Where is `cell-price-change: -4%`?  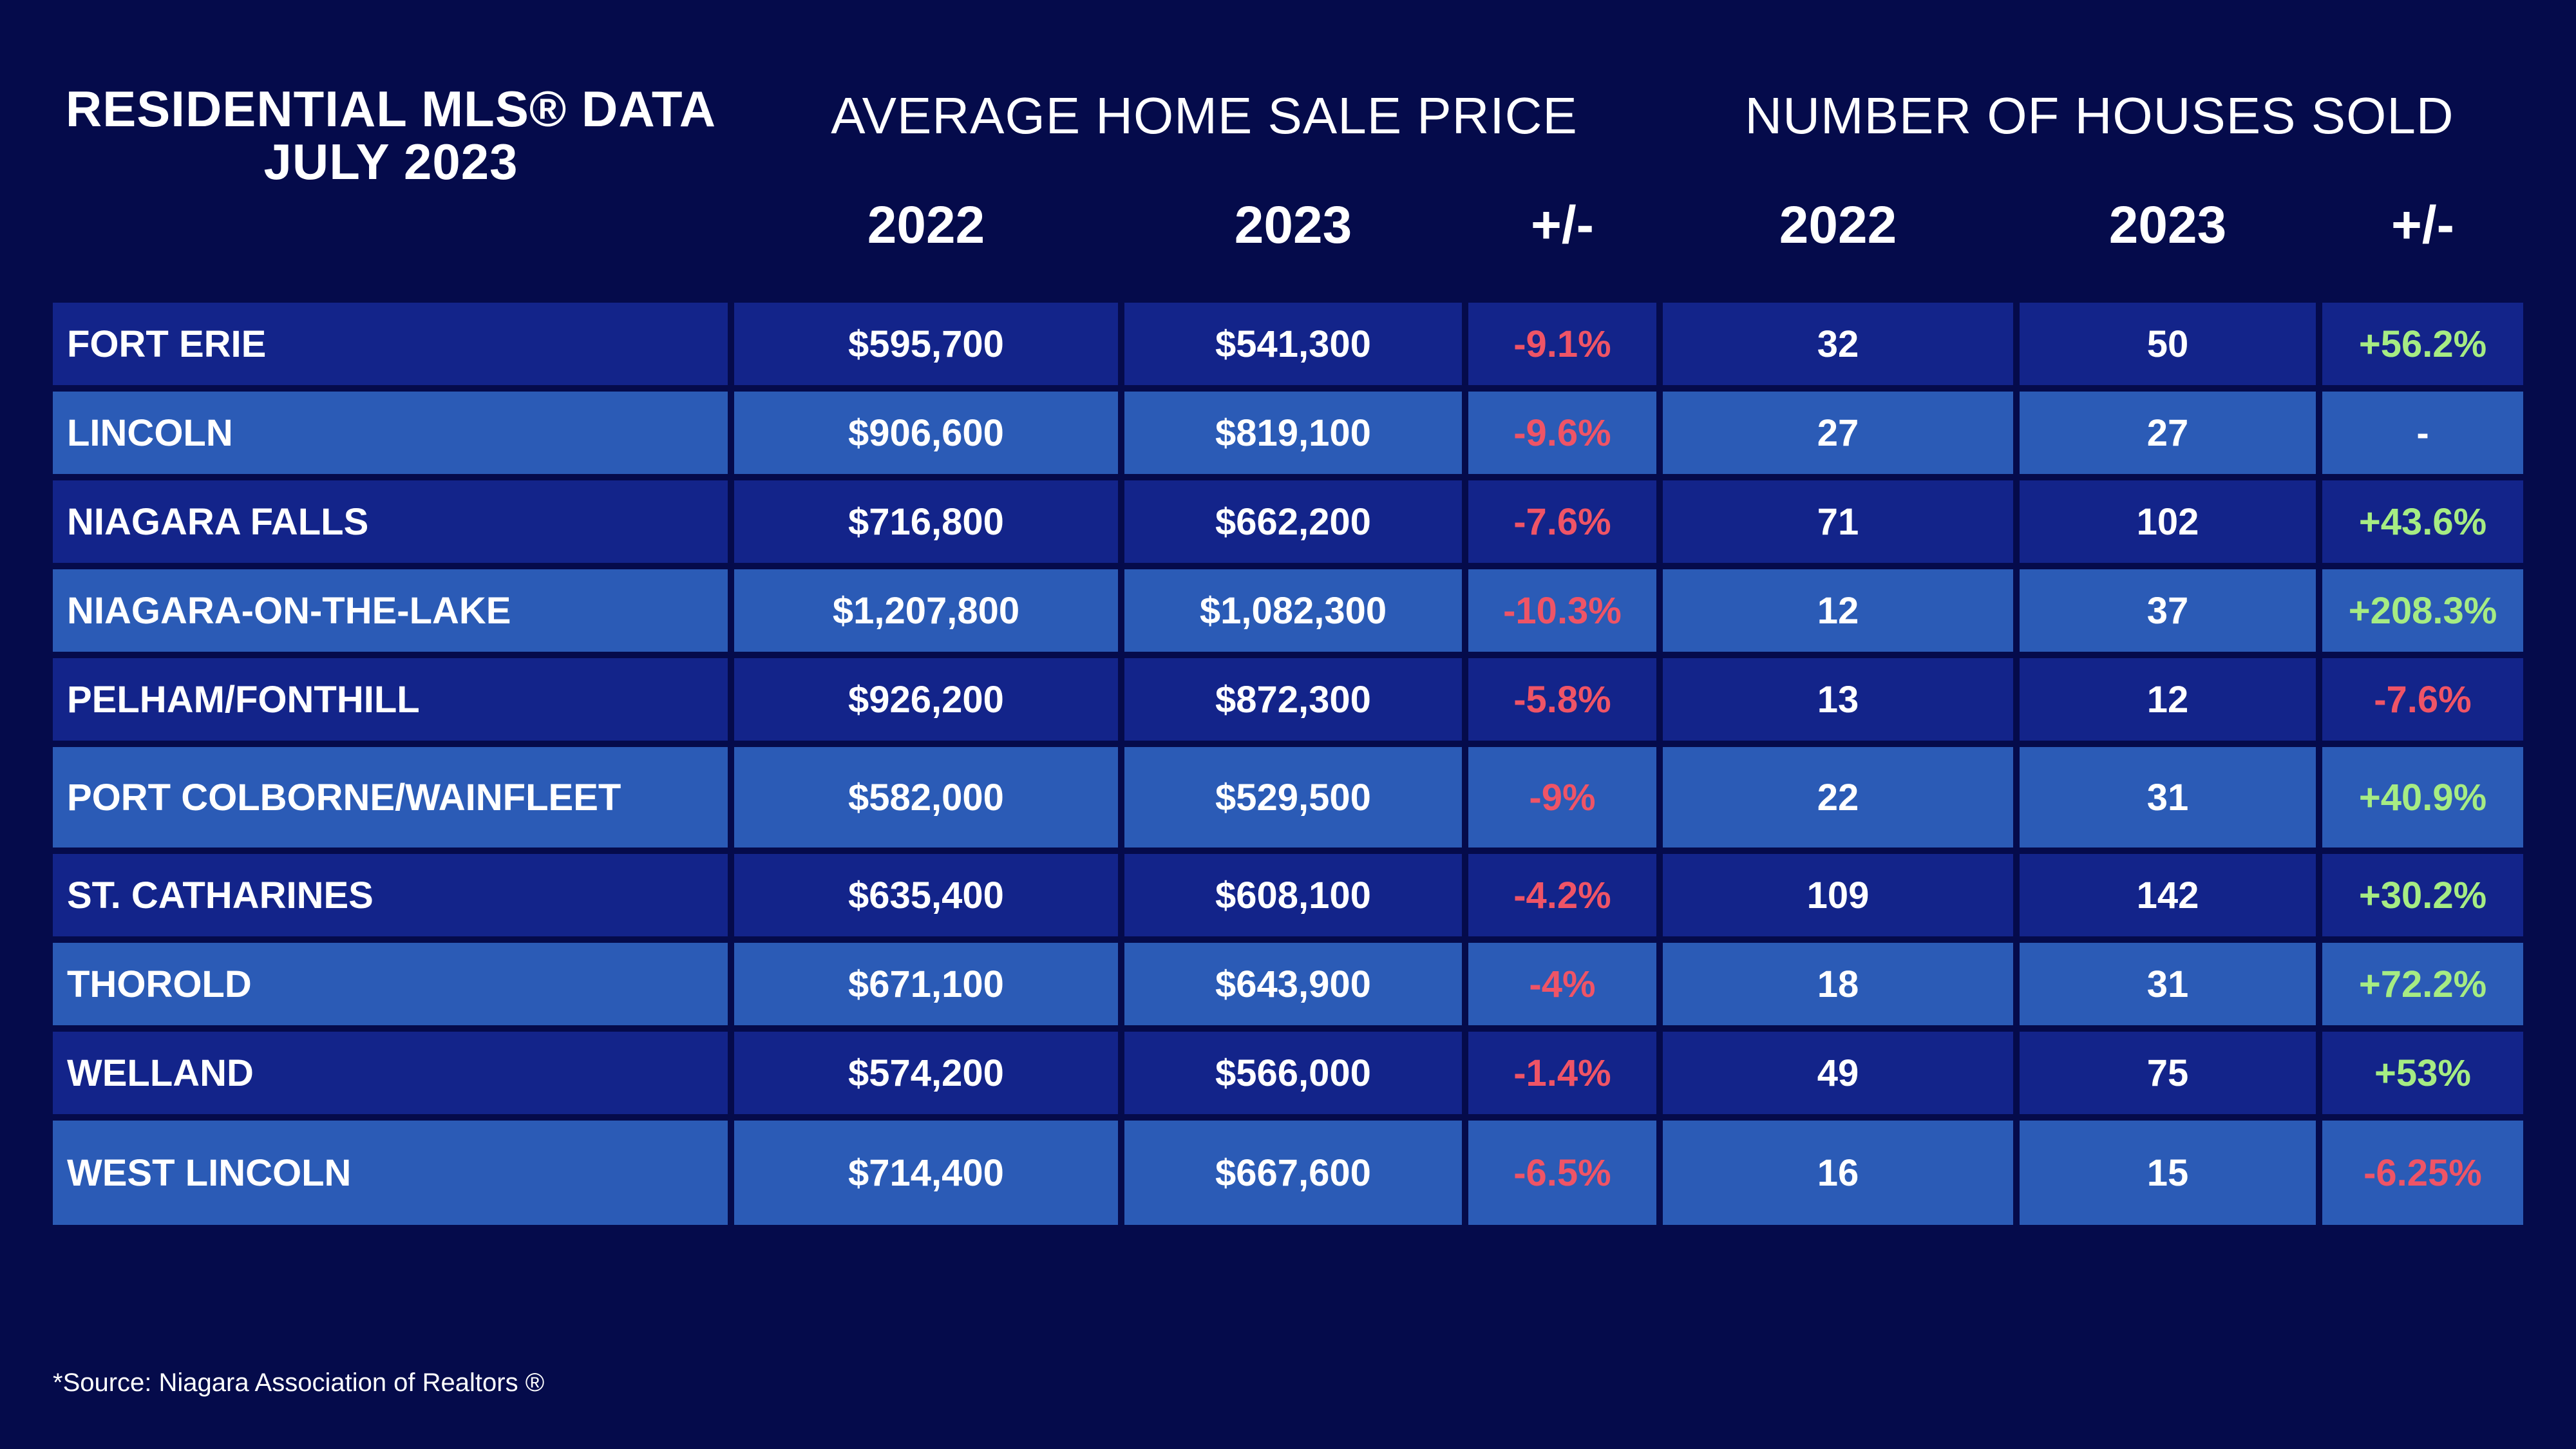
cell-price-change: -4% is located at coordinates (1562, 984).